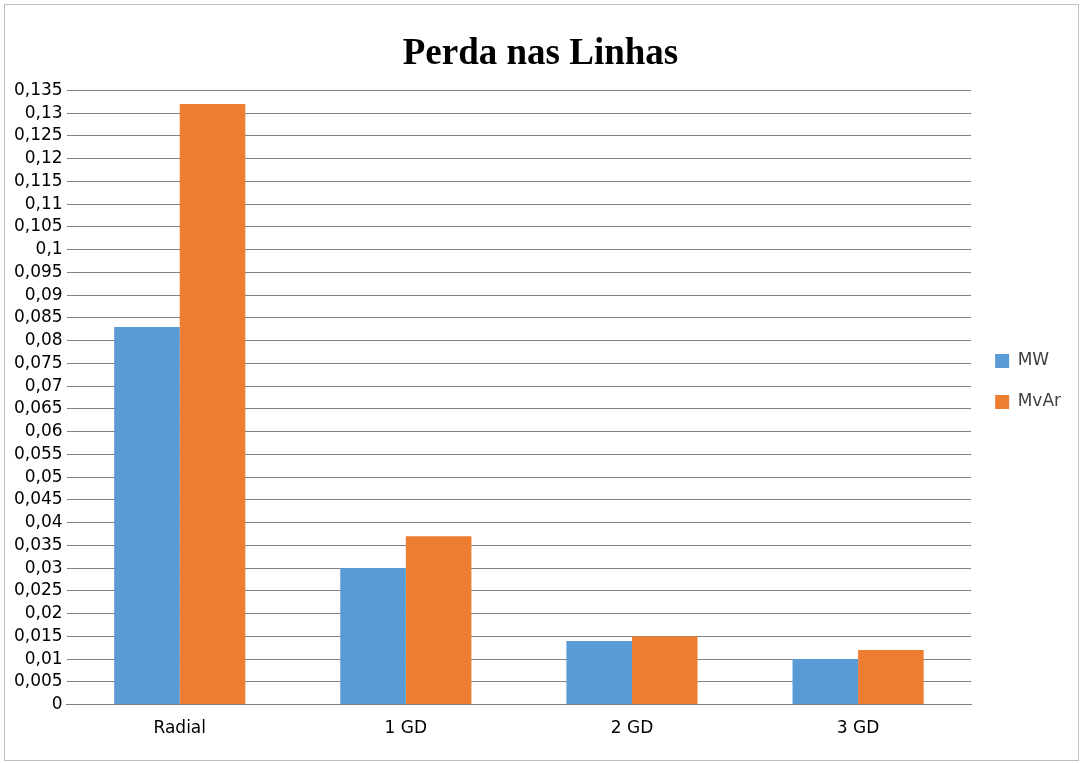 The height and width of the screenshot is (763, 1081). I want to click on x-tick-label: Radial, so click(179, 727).